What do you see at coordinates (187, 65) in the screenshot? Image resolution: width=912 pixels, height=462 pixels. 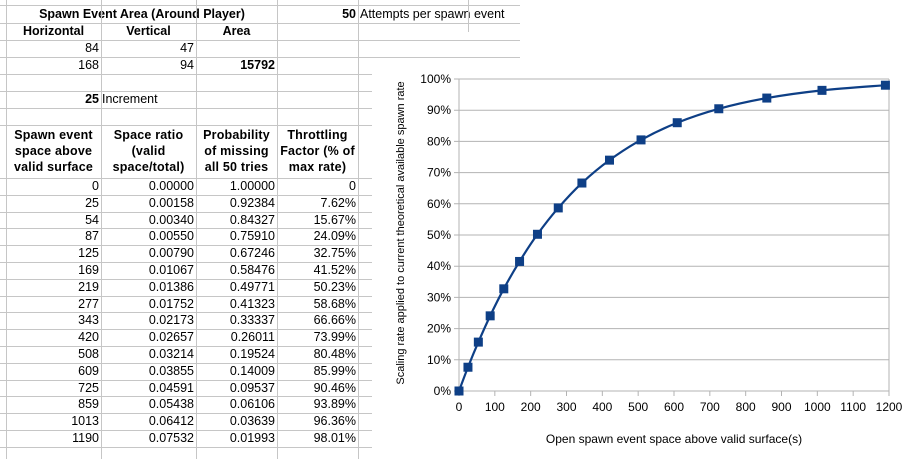 I see `vertical-2: 94` at bounding box center [187, 65].